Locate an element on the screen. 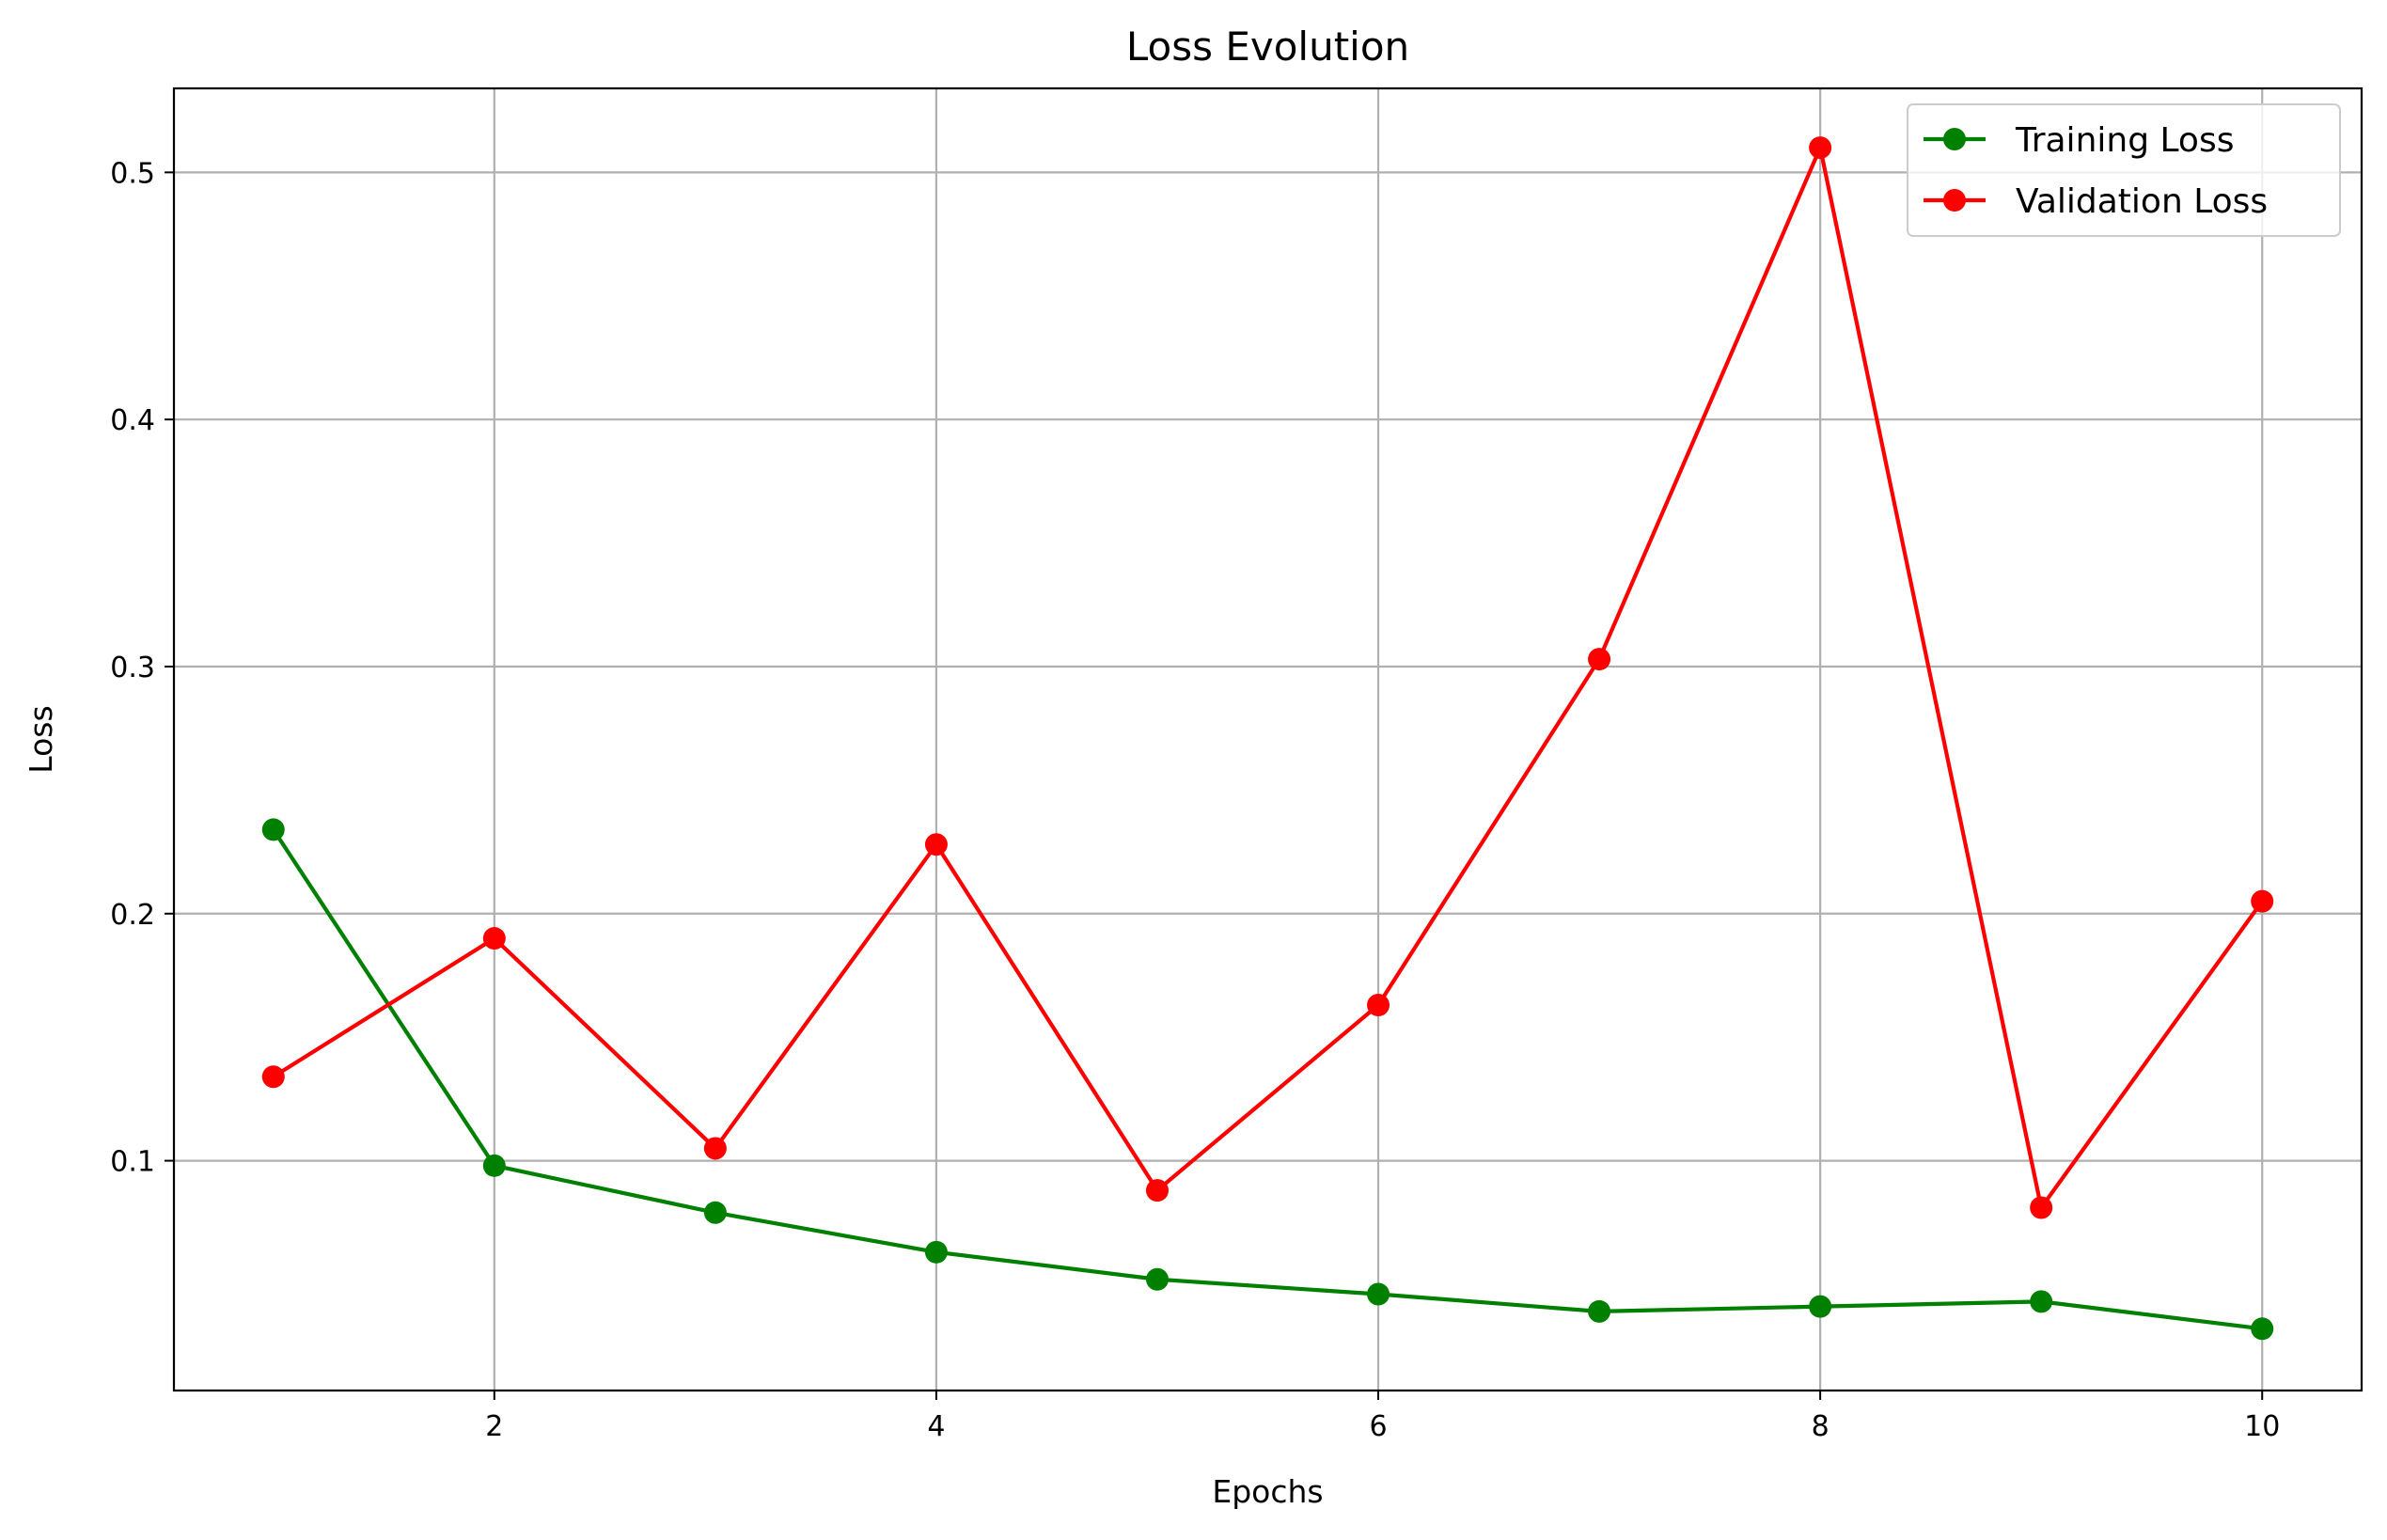 Image resolution: width=2387 pixels, height=1540 pixels. x-tick-label: 6 is located at coordinates (1378, 1427).